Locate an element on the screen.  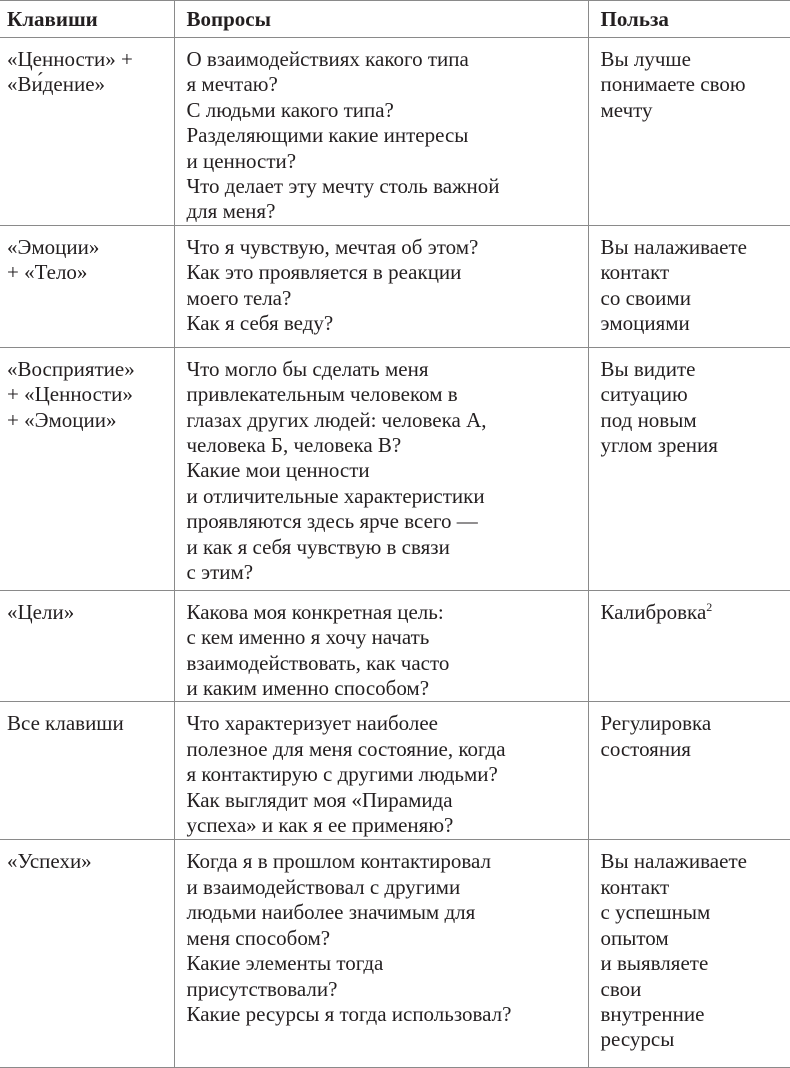
benefit-line: со своими is located at coordinates (690, 298).